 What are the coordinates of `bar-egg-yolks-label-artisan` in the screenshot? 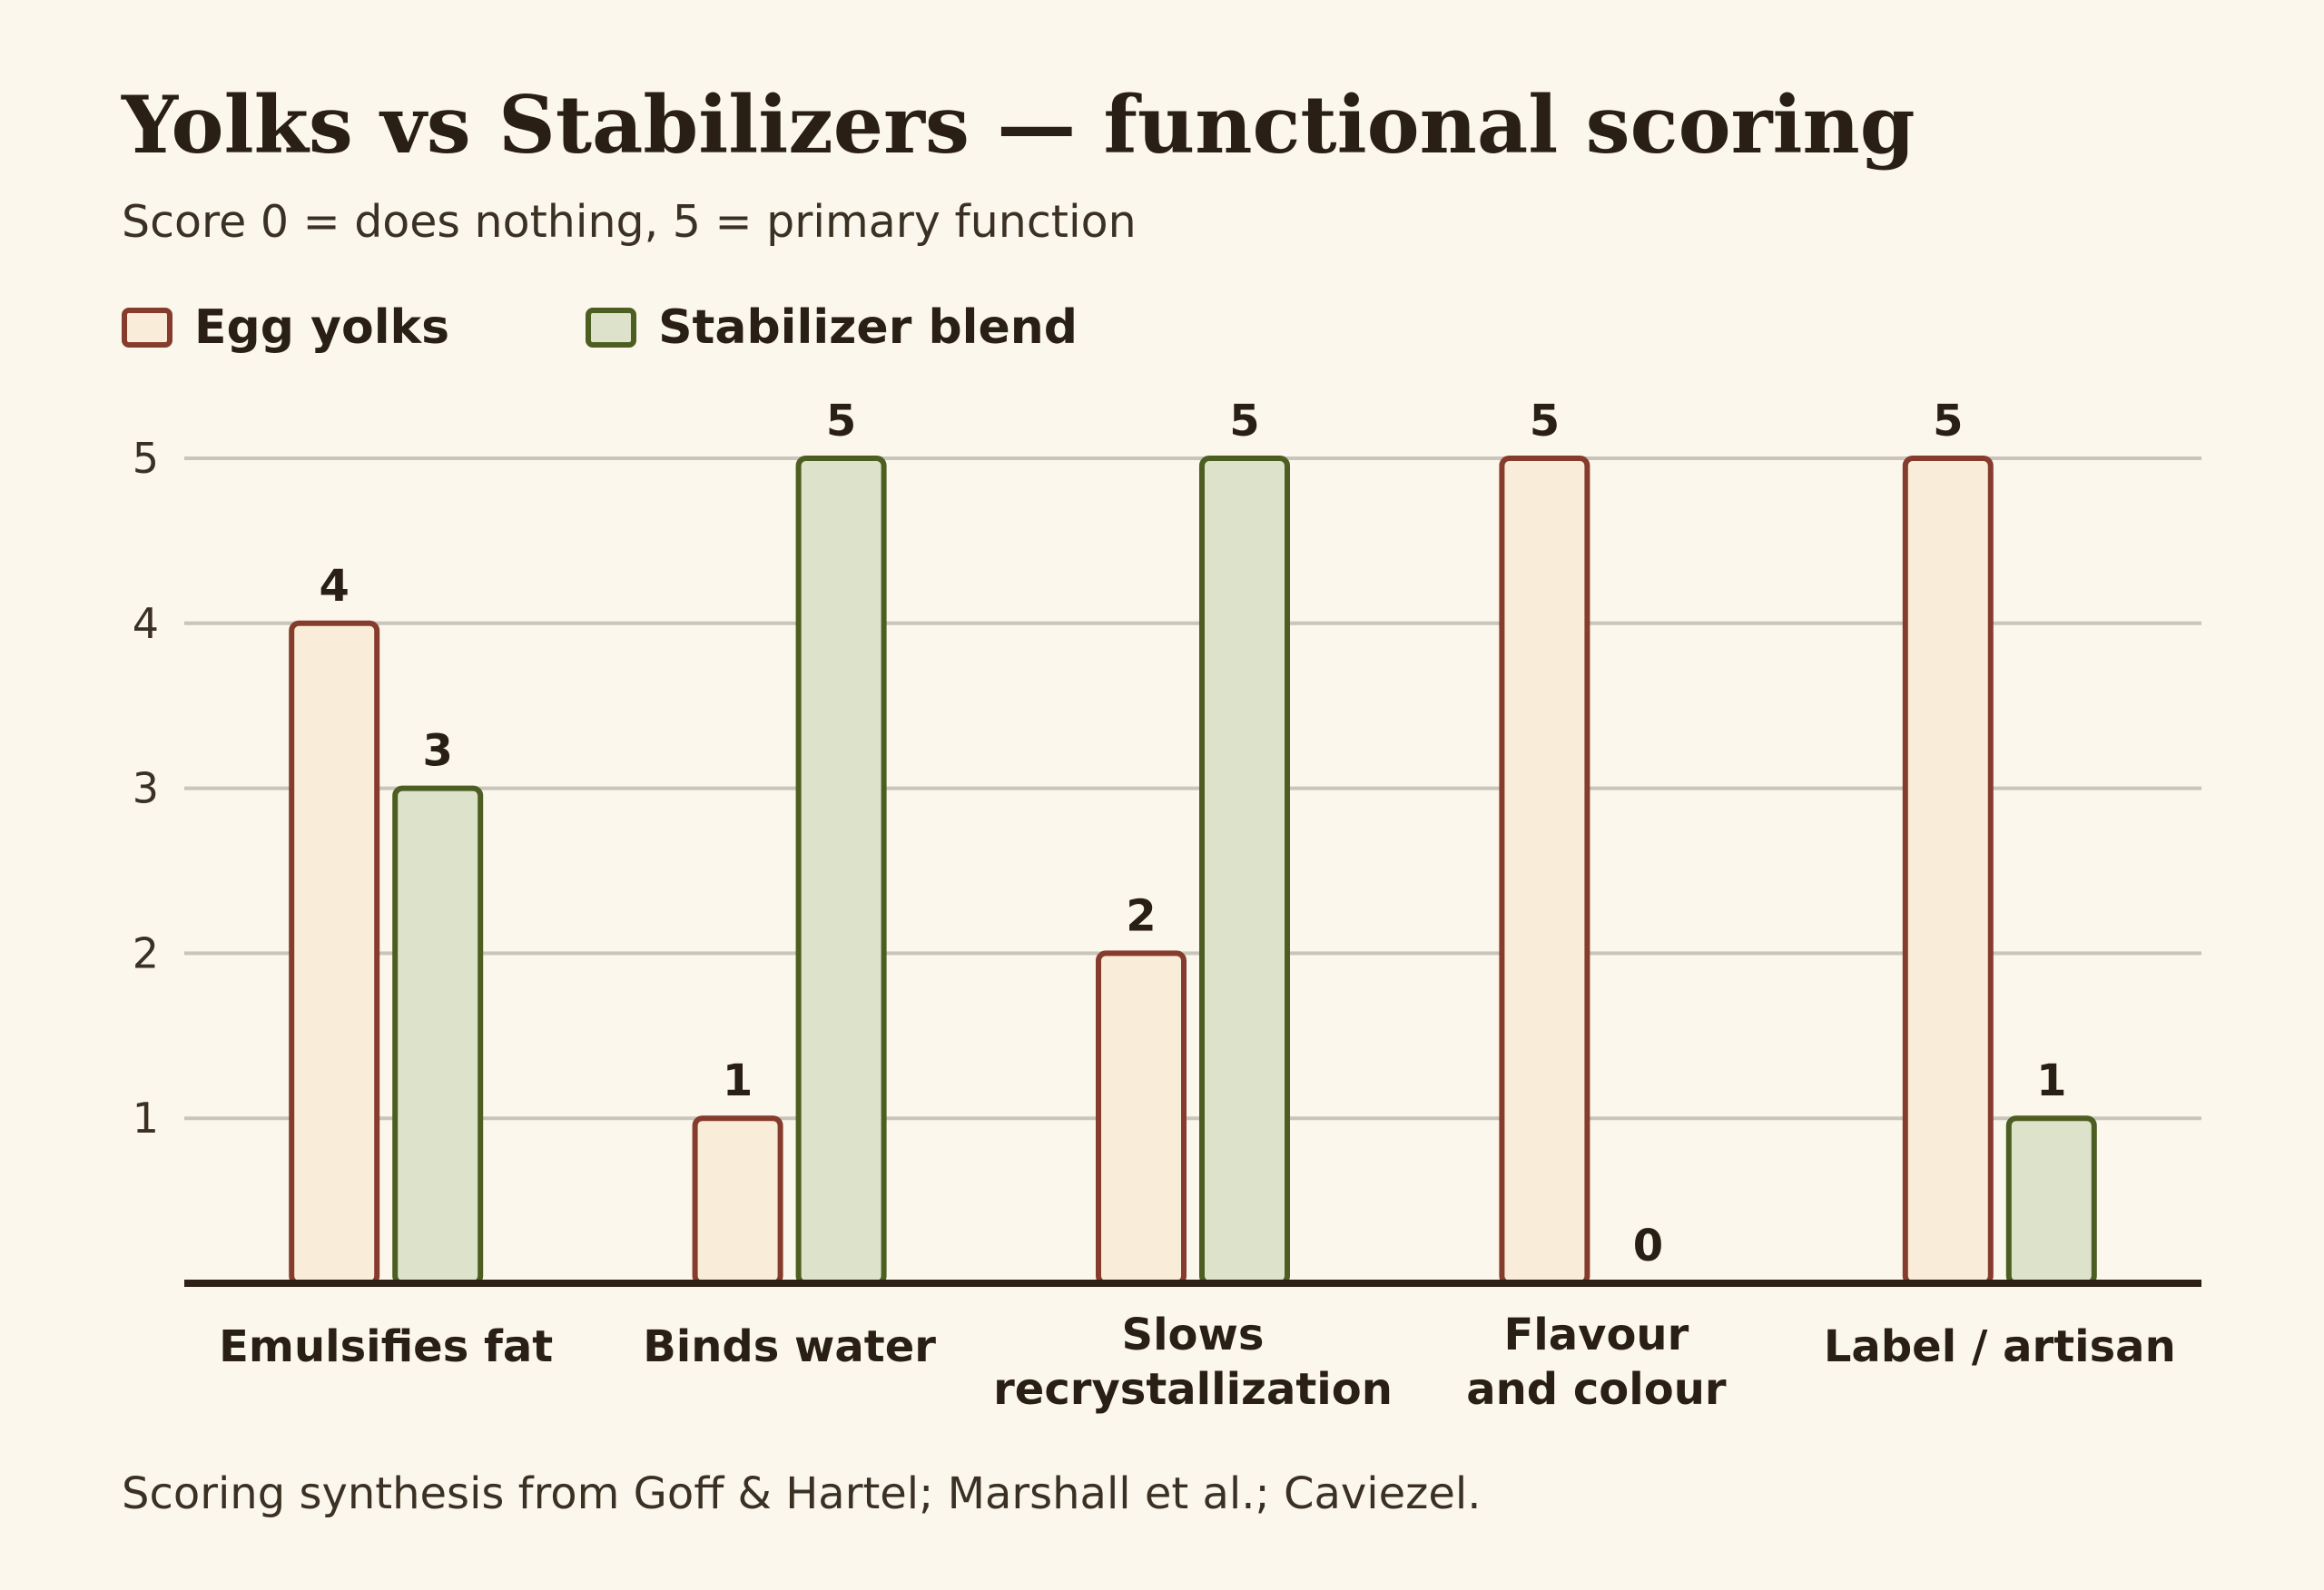 It's located at (1948, 871).